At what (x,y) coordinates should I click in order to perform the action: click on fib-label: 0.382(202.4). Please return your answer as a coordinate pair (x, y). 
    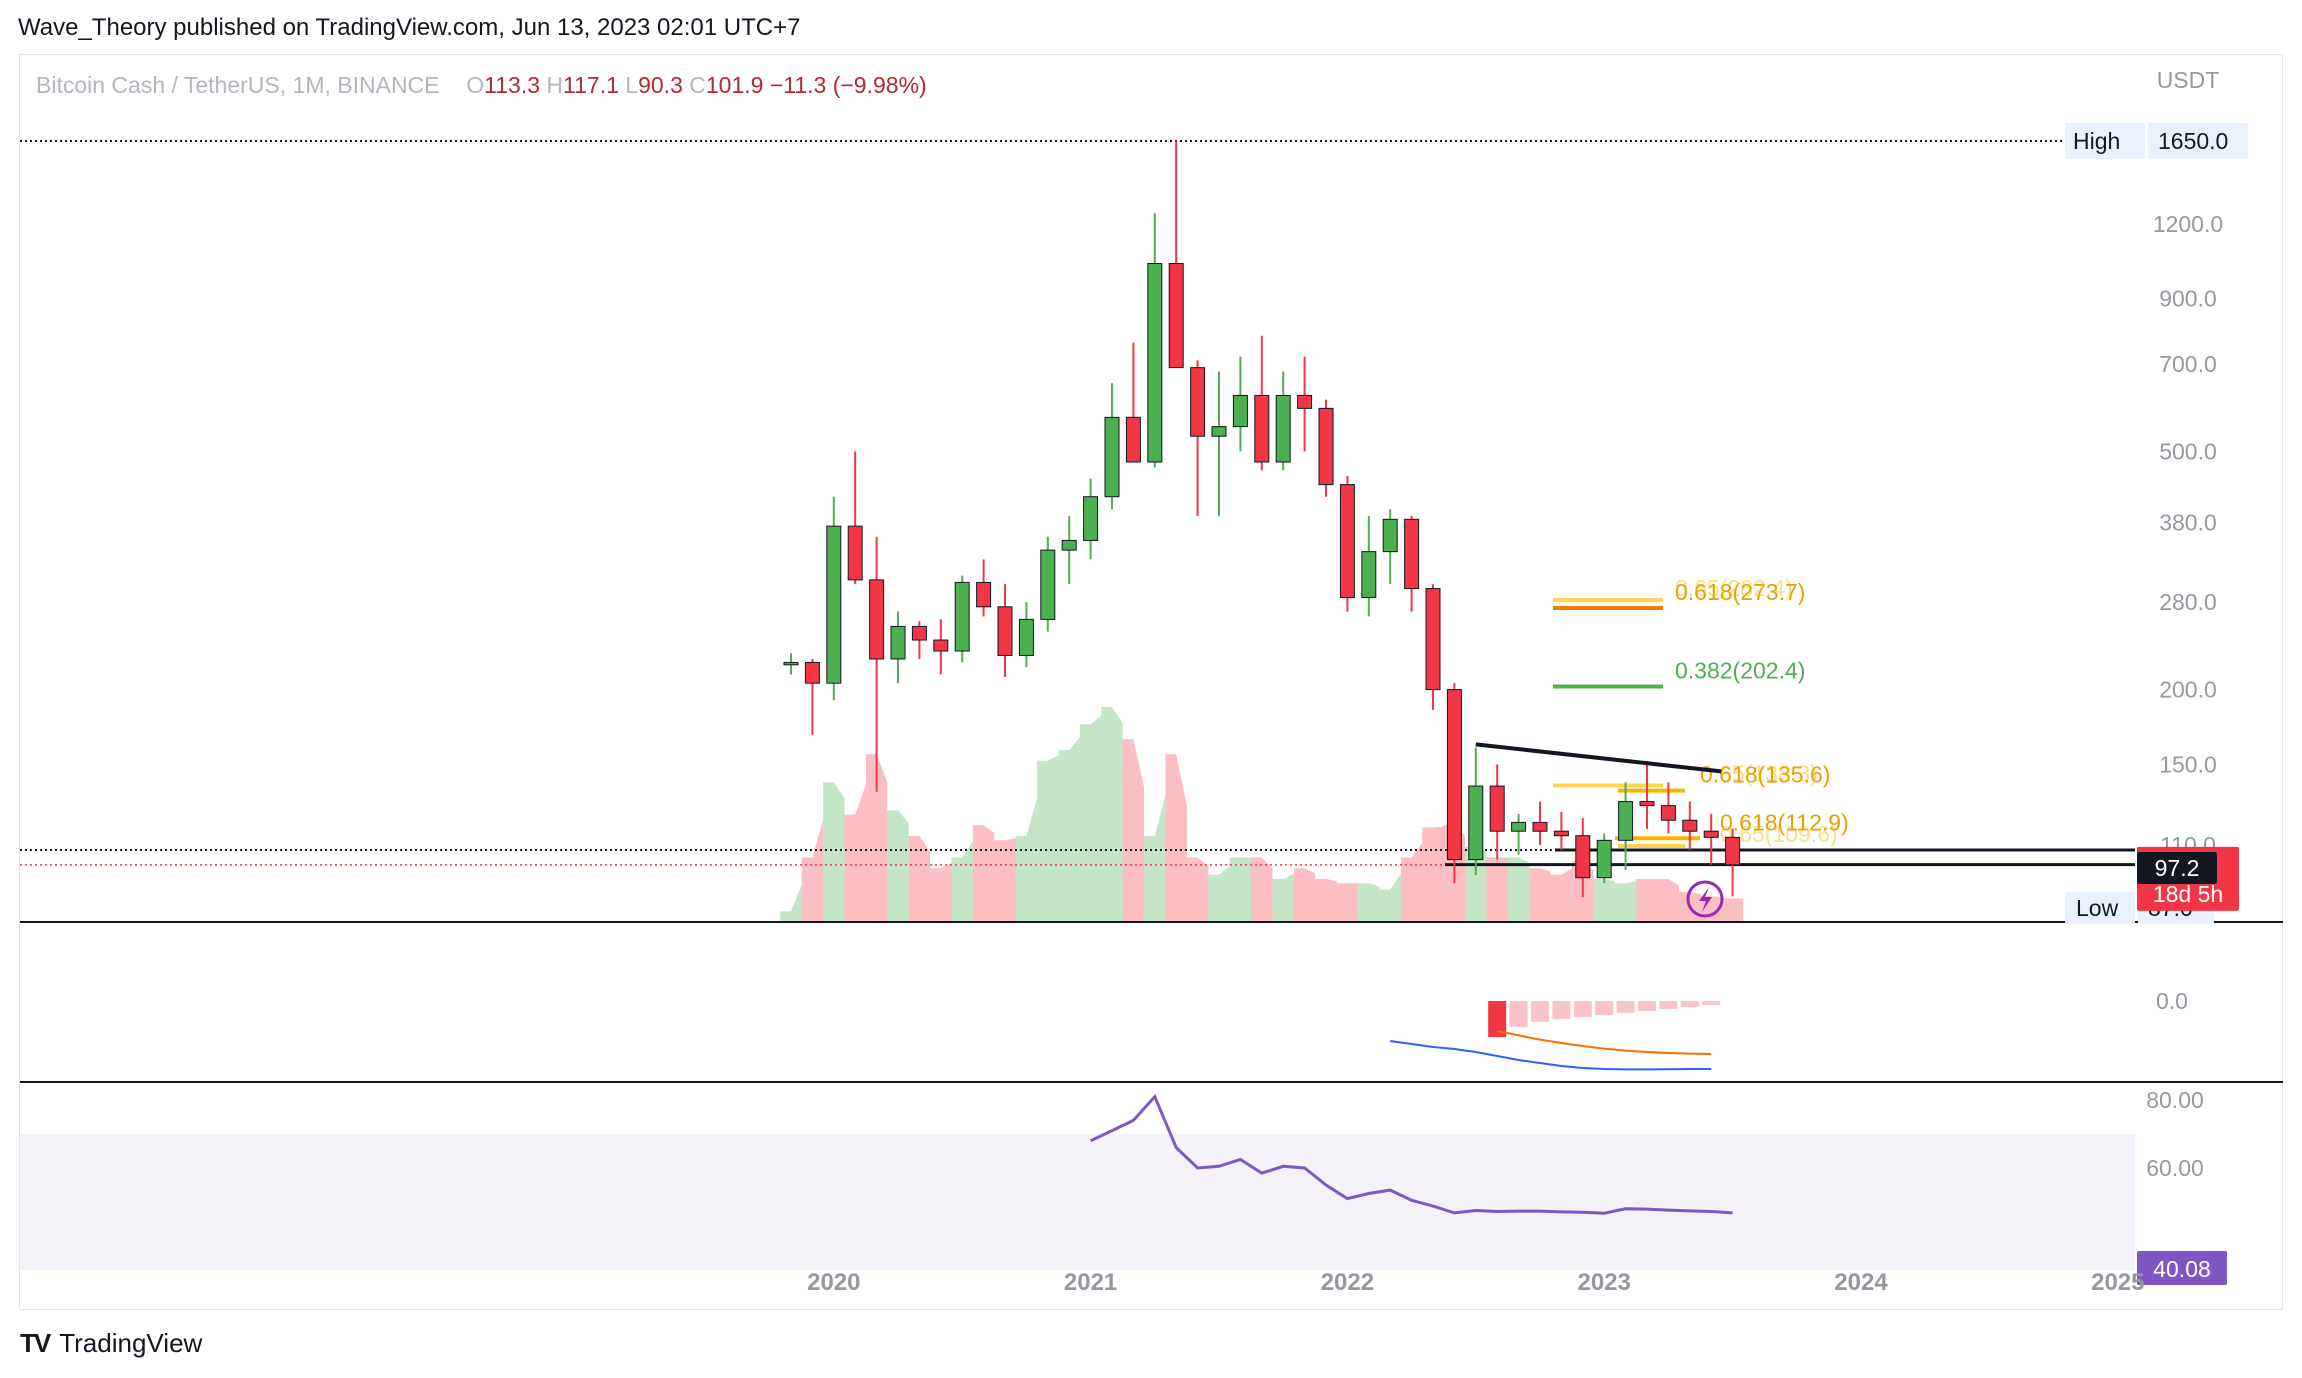
    Looking at the image, I should click on (1740, 670).